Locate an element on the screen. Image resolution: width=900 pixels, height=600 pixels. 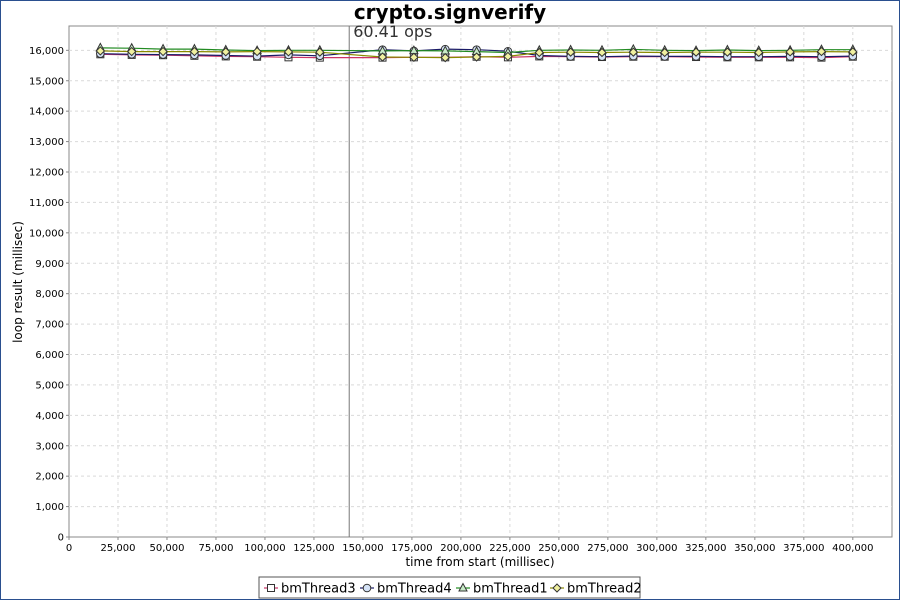
x-tick-label: 125,000 is located at coordinates (313, 548).